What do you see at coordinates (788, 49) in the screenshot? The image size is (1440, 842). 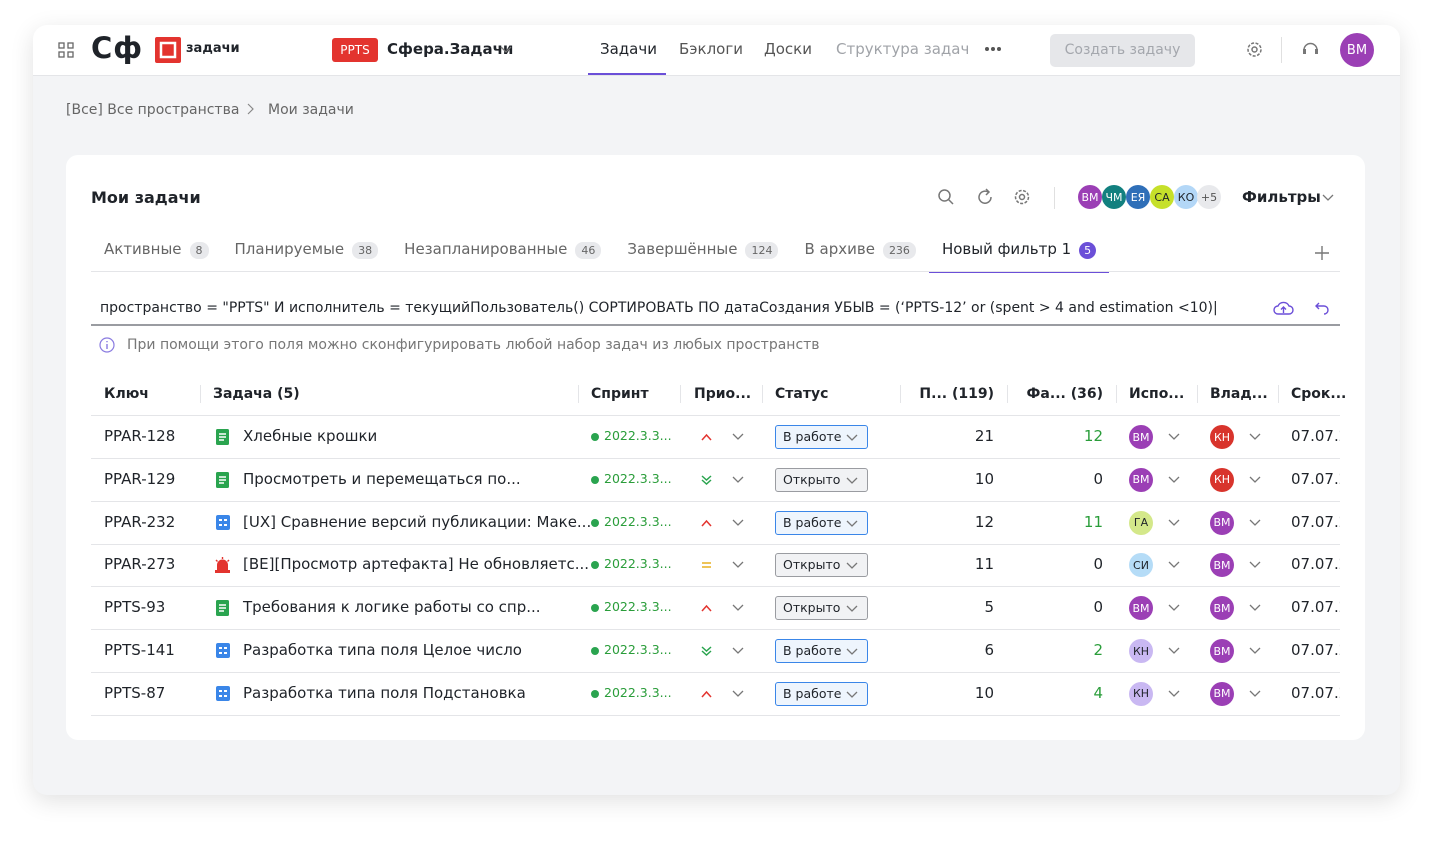 I see `nav-item: Доски` at bounding box center [788, 49].